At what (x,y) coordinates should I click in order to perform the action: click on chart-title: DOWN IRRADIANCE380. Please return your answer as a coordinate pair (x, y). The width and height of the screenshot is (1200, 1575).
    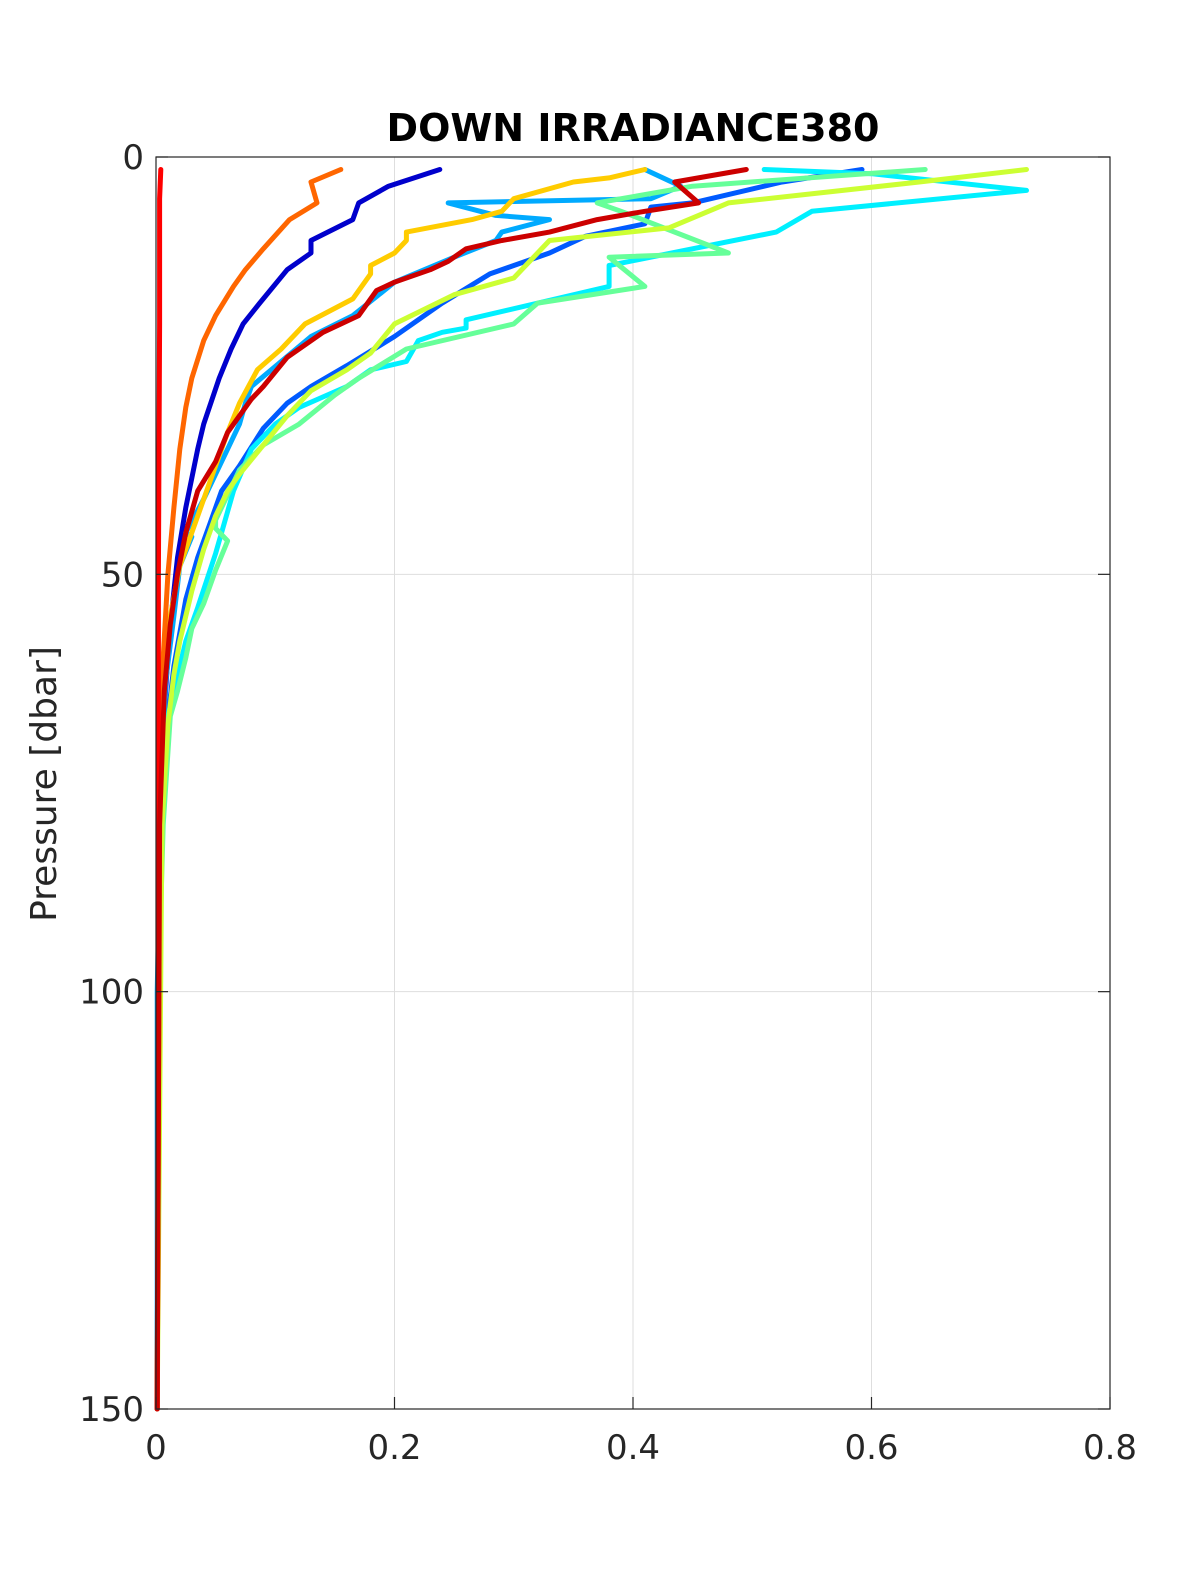
    Looking at the image, I should click on (633, 128).